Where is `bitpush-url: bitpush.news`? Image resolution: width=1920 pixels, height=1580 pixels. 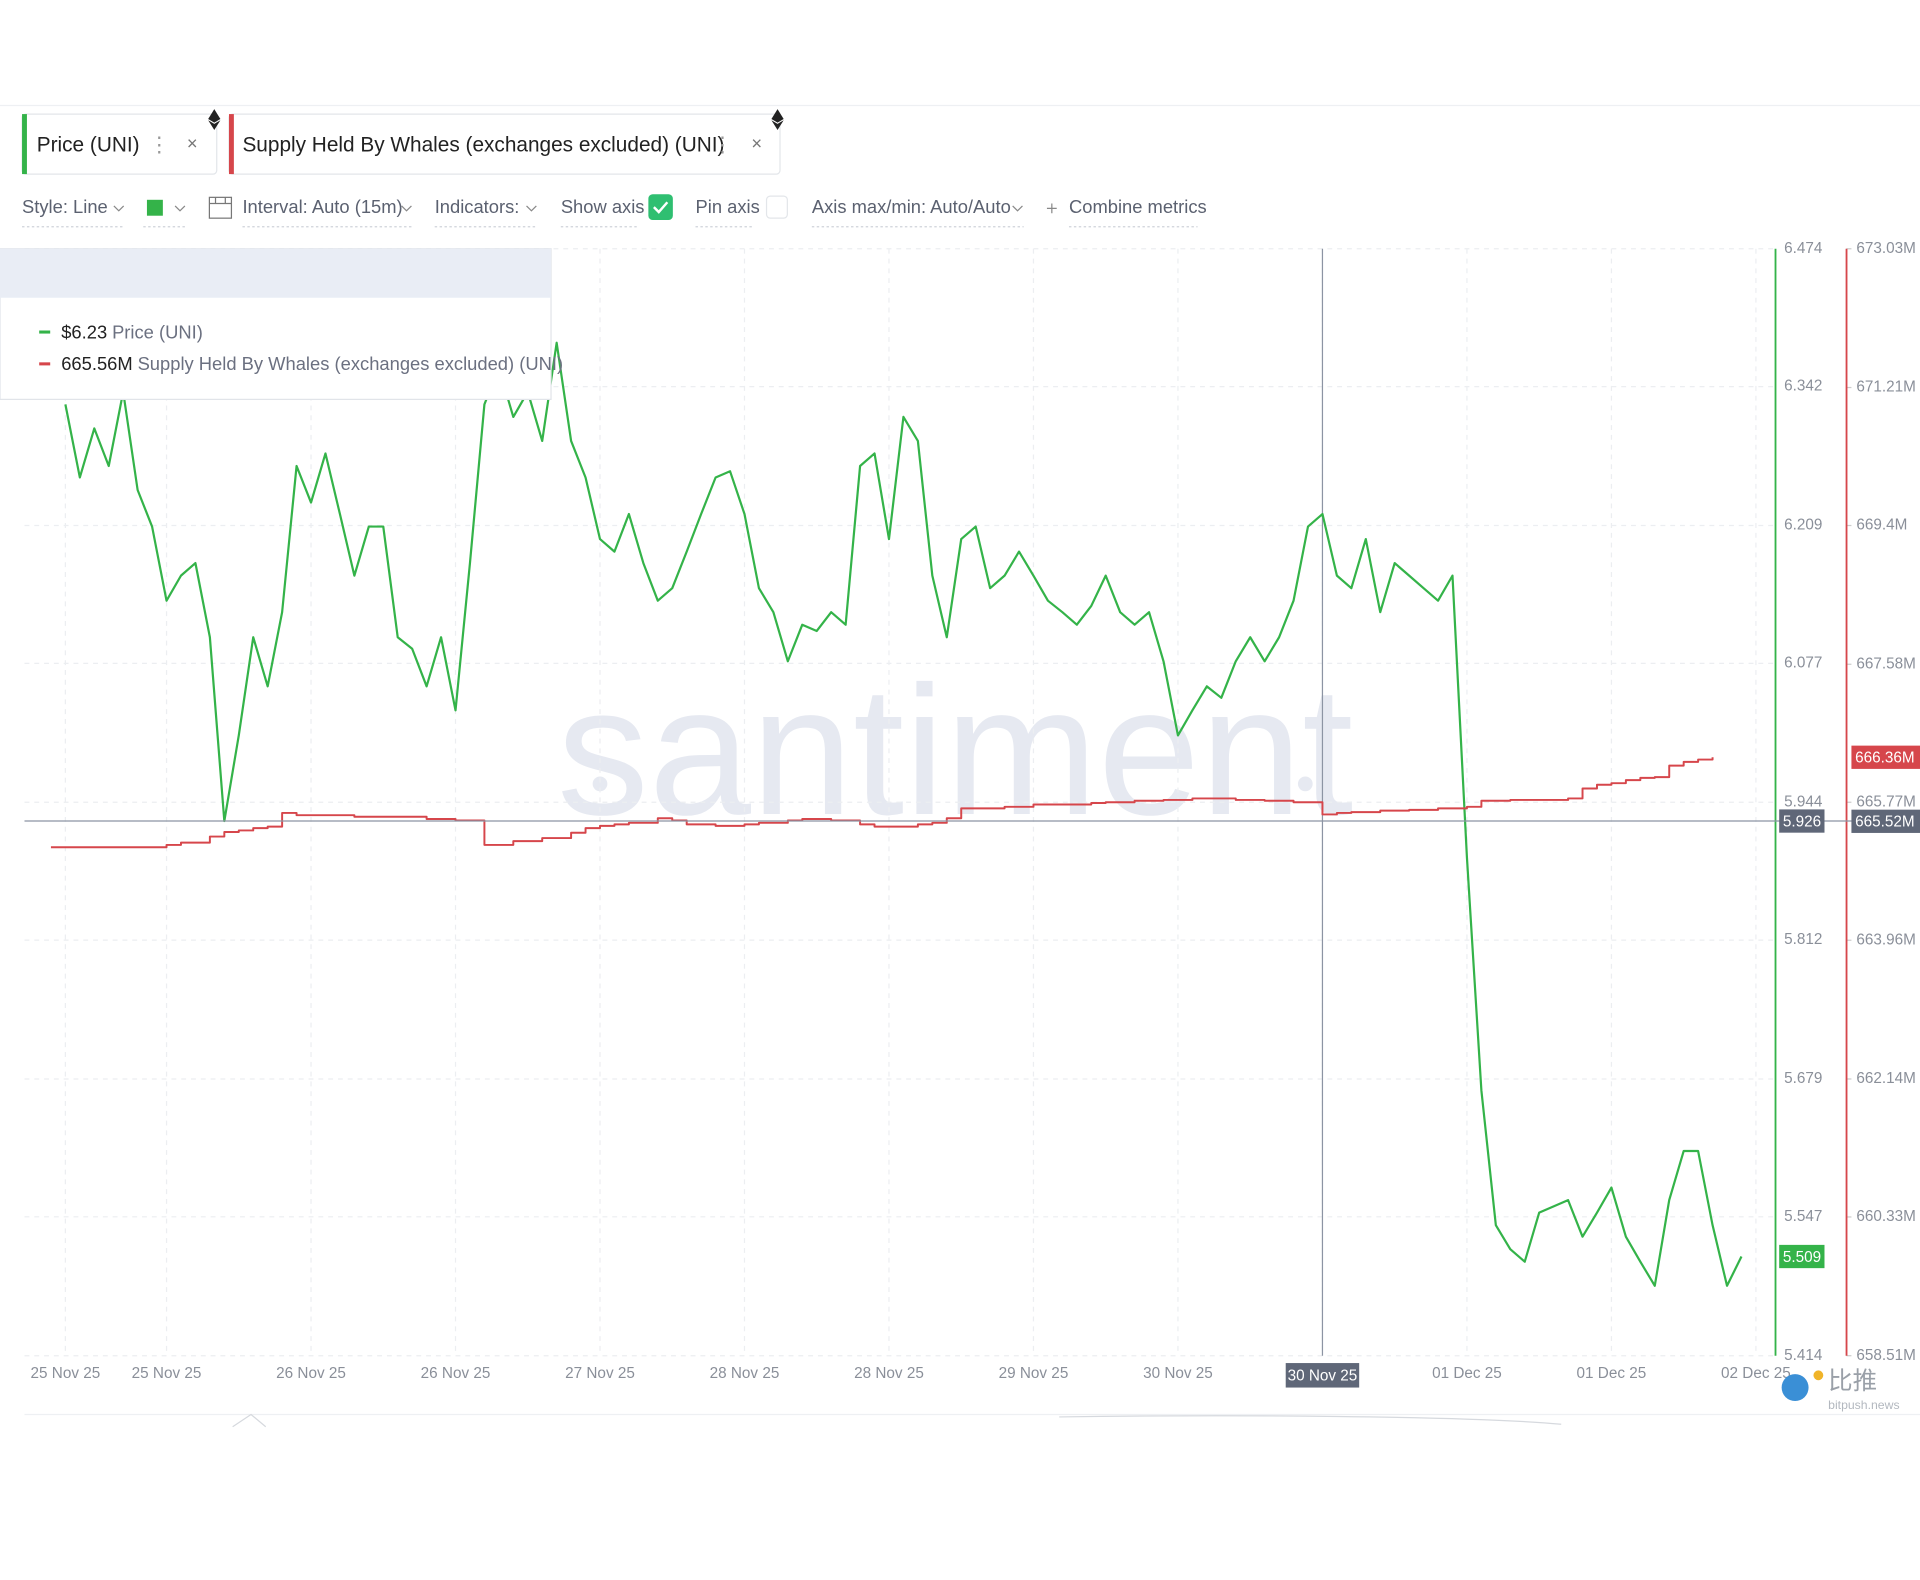 bitpush-url: bitpush.news is located at coordinates (1863, 1405).